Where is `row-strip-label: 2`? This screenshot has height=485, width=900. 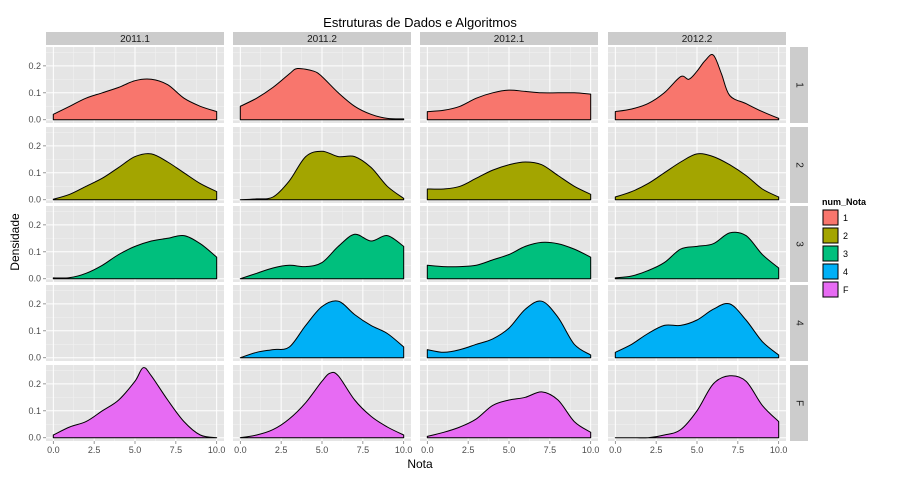 row-strip-label: 2 is located at coordinates (798, 165).